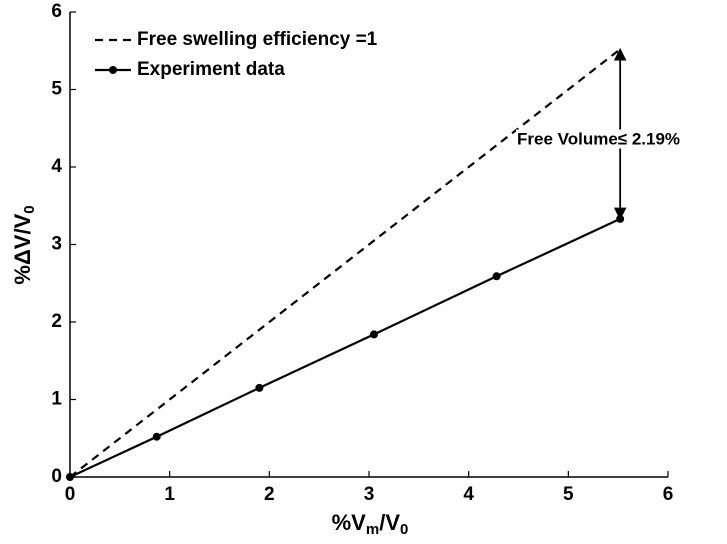 Image resolution: width=727 pixels, height=544 pixels. What do you see at coordinates (56, 89) in the screenshot?
I see `y-tick-label: 5` at bounding box center [56, 89].